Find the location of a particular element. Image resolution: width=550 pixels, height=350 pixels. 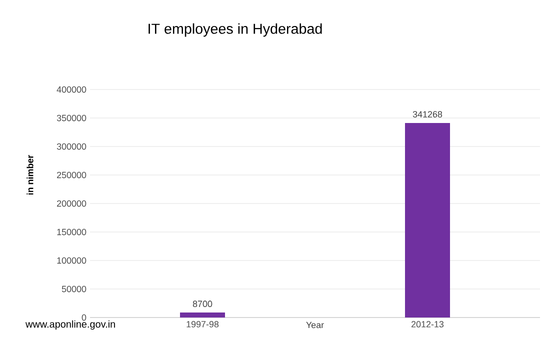

y-tick-label: 400000 is located at coordinates (71, 89).